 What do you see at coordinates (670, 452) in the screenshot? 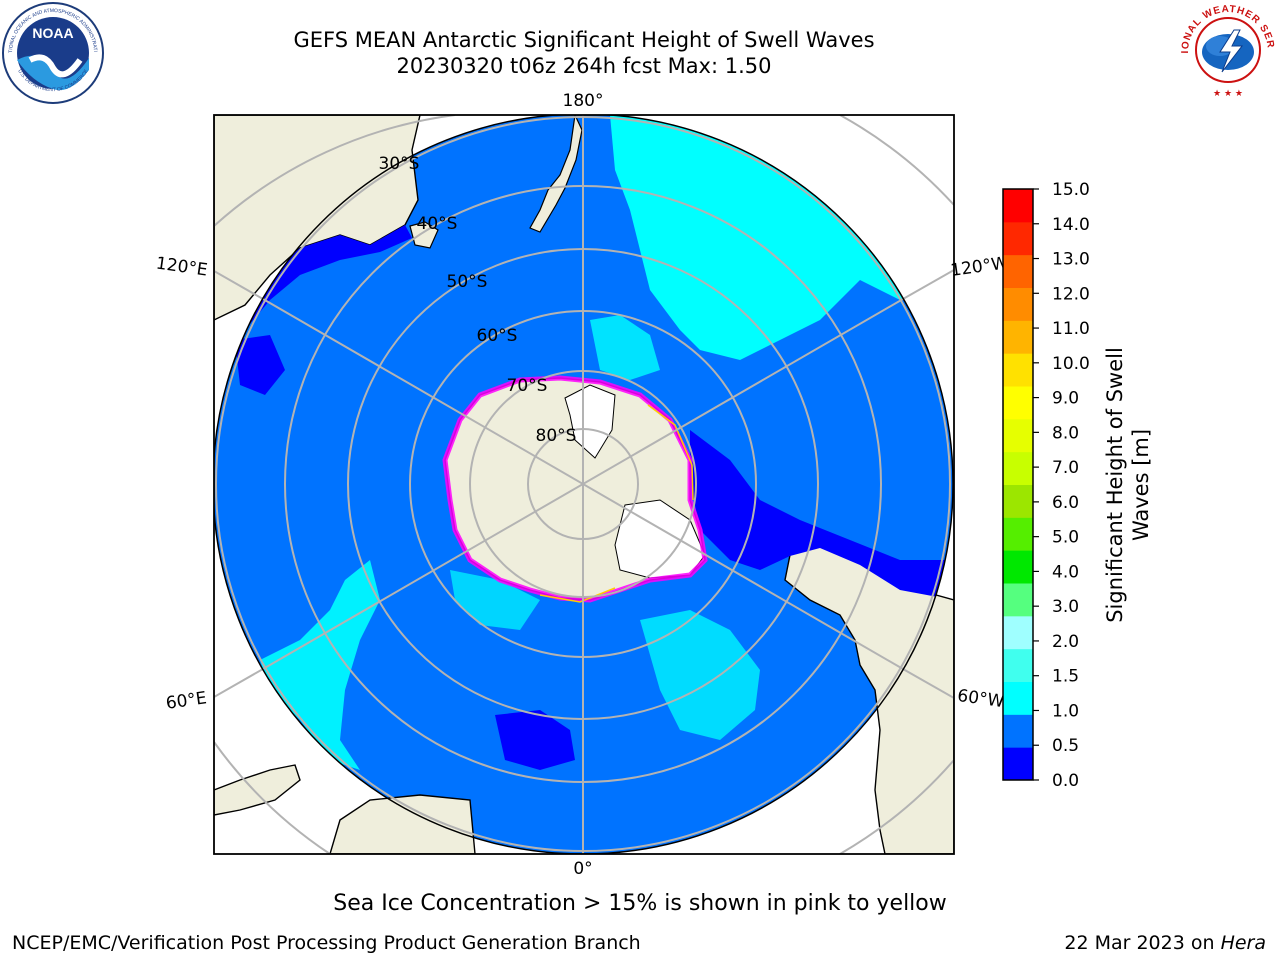
I see `sea-ice-yellow-fringe` at bounding box center [670, 452].